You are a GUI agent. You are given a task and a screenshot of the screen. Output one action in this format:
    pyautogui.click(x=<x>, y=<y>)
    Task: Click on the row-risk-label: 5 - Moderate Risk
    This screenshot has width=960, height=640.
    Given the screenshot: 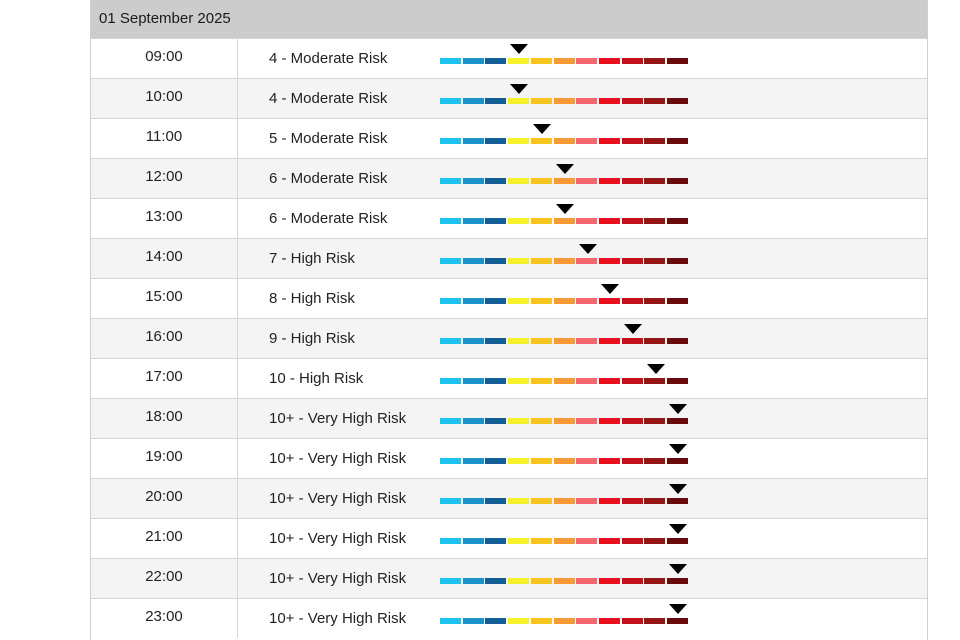 What is the action you would take?
    pyautogui.click(x=328, y=138)
    